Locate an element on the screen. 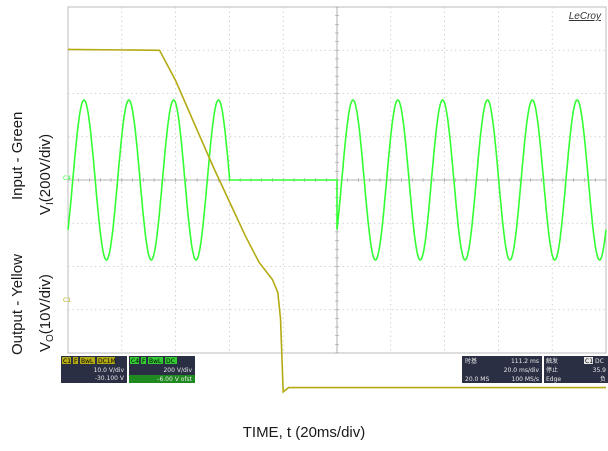  trigger-panel: 触发 C1 DC 停止 35.9 Edge 负 is located at coordinates (576, 369).